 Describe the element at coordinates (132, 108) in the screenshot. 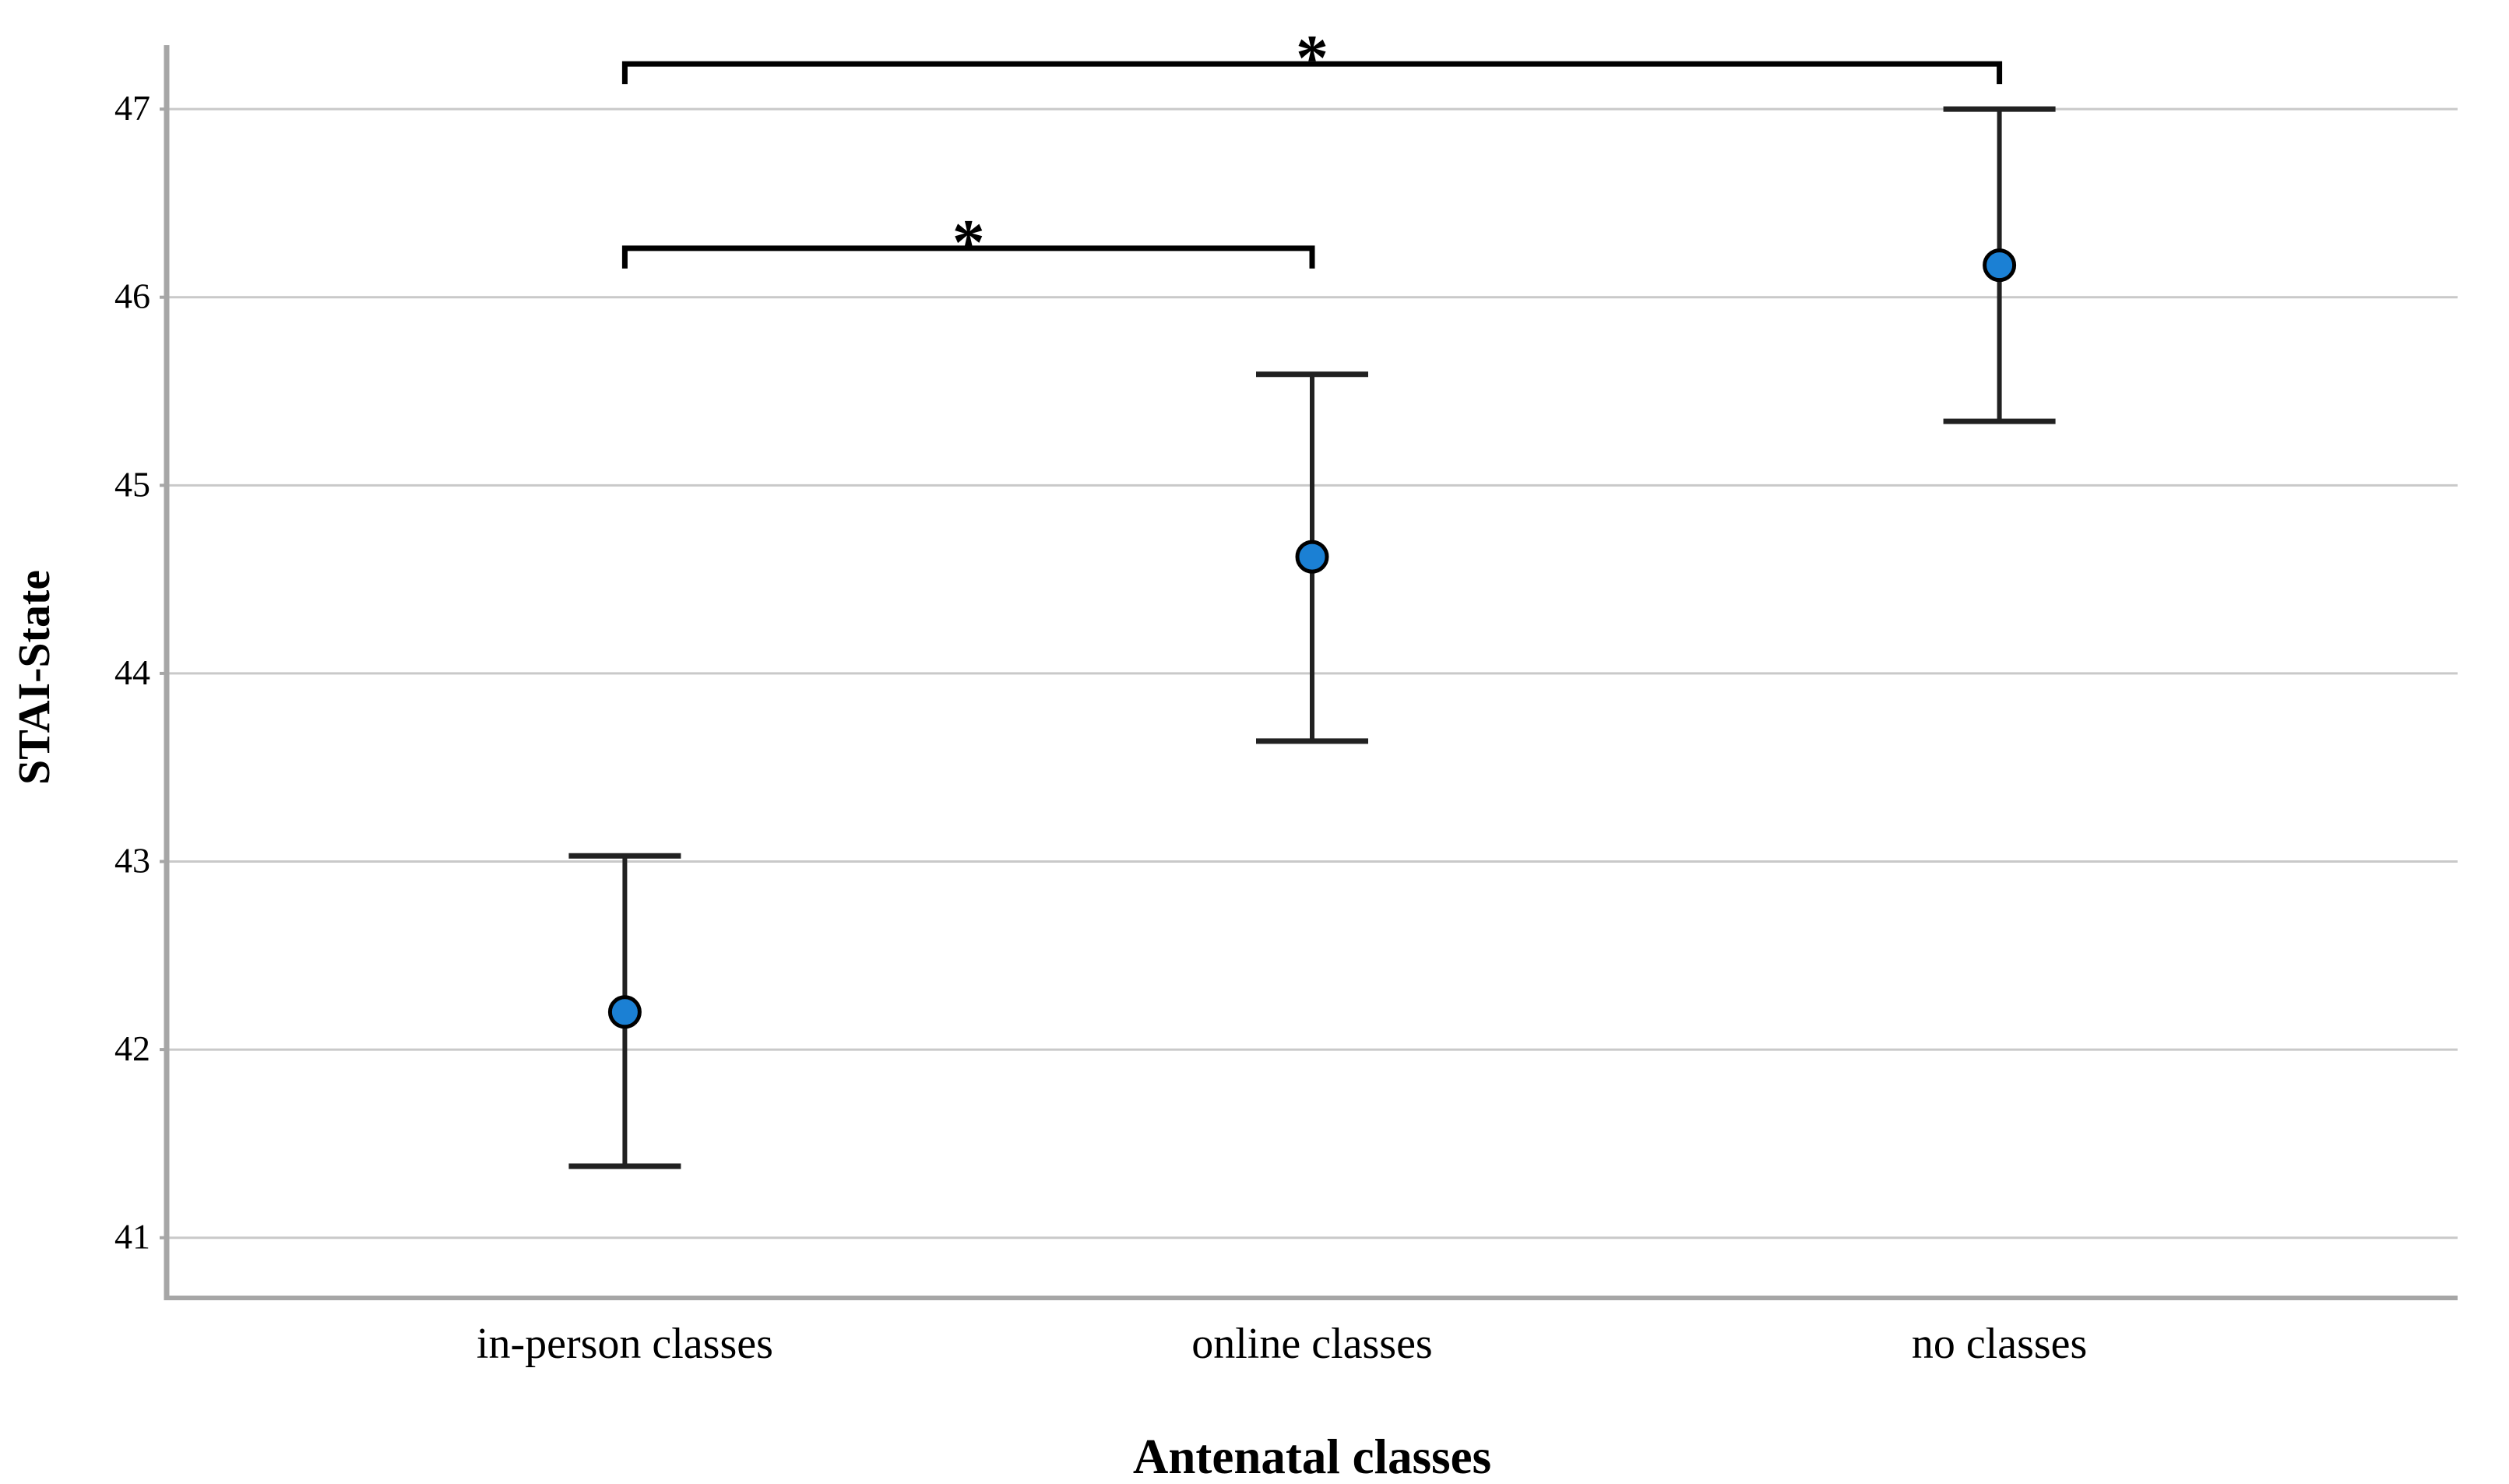

I see `y-tick-label-47: 47` at that location.